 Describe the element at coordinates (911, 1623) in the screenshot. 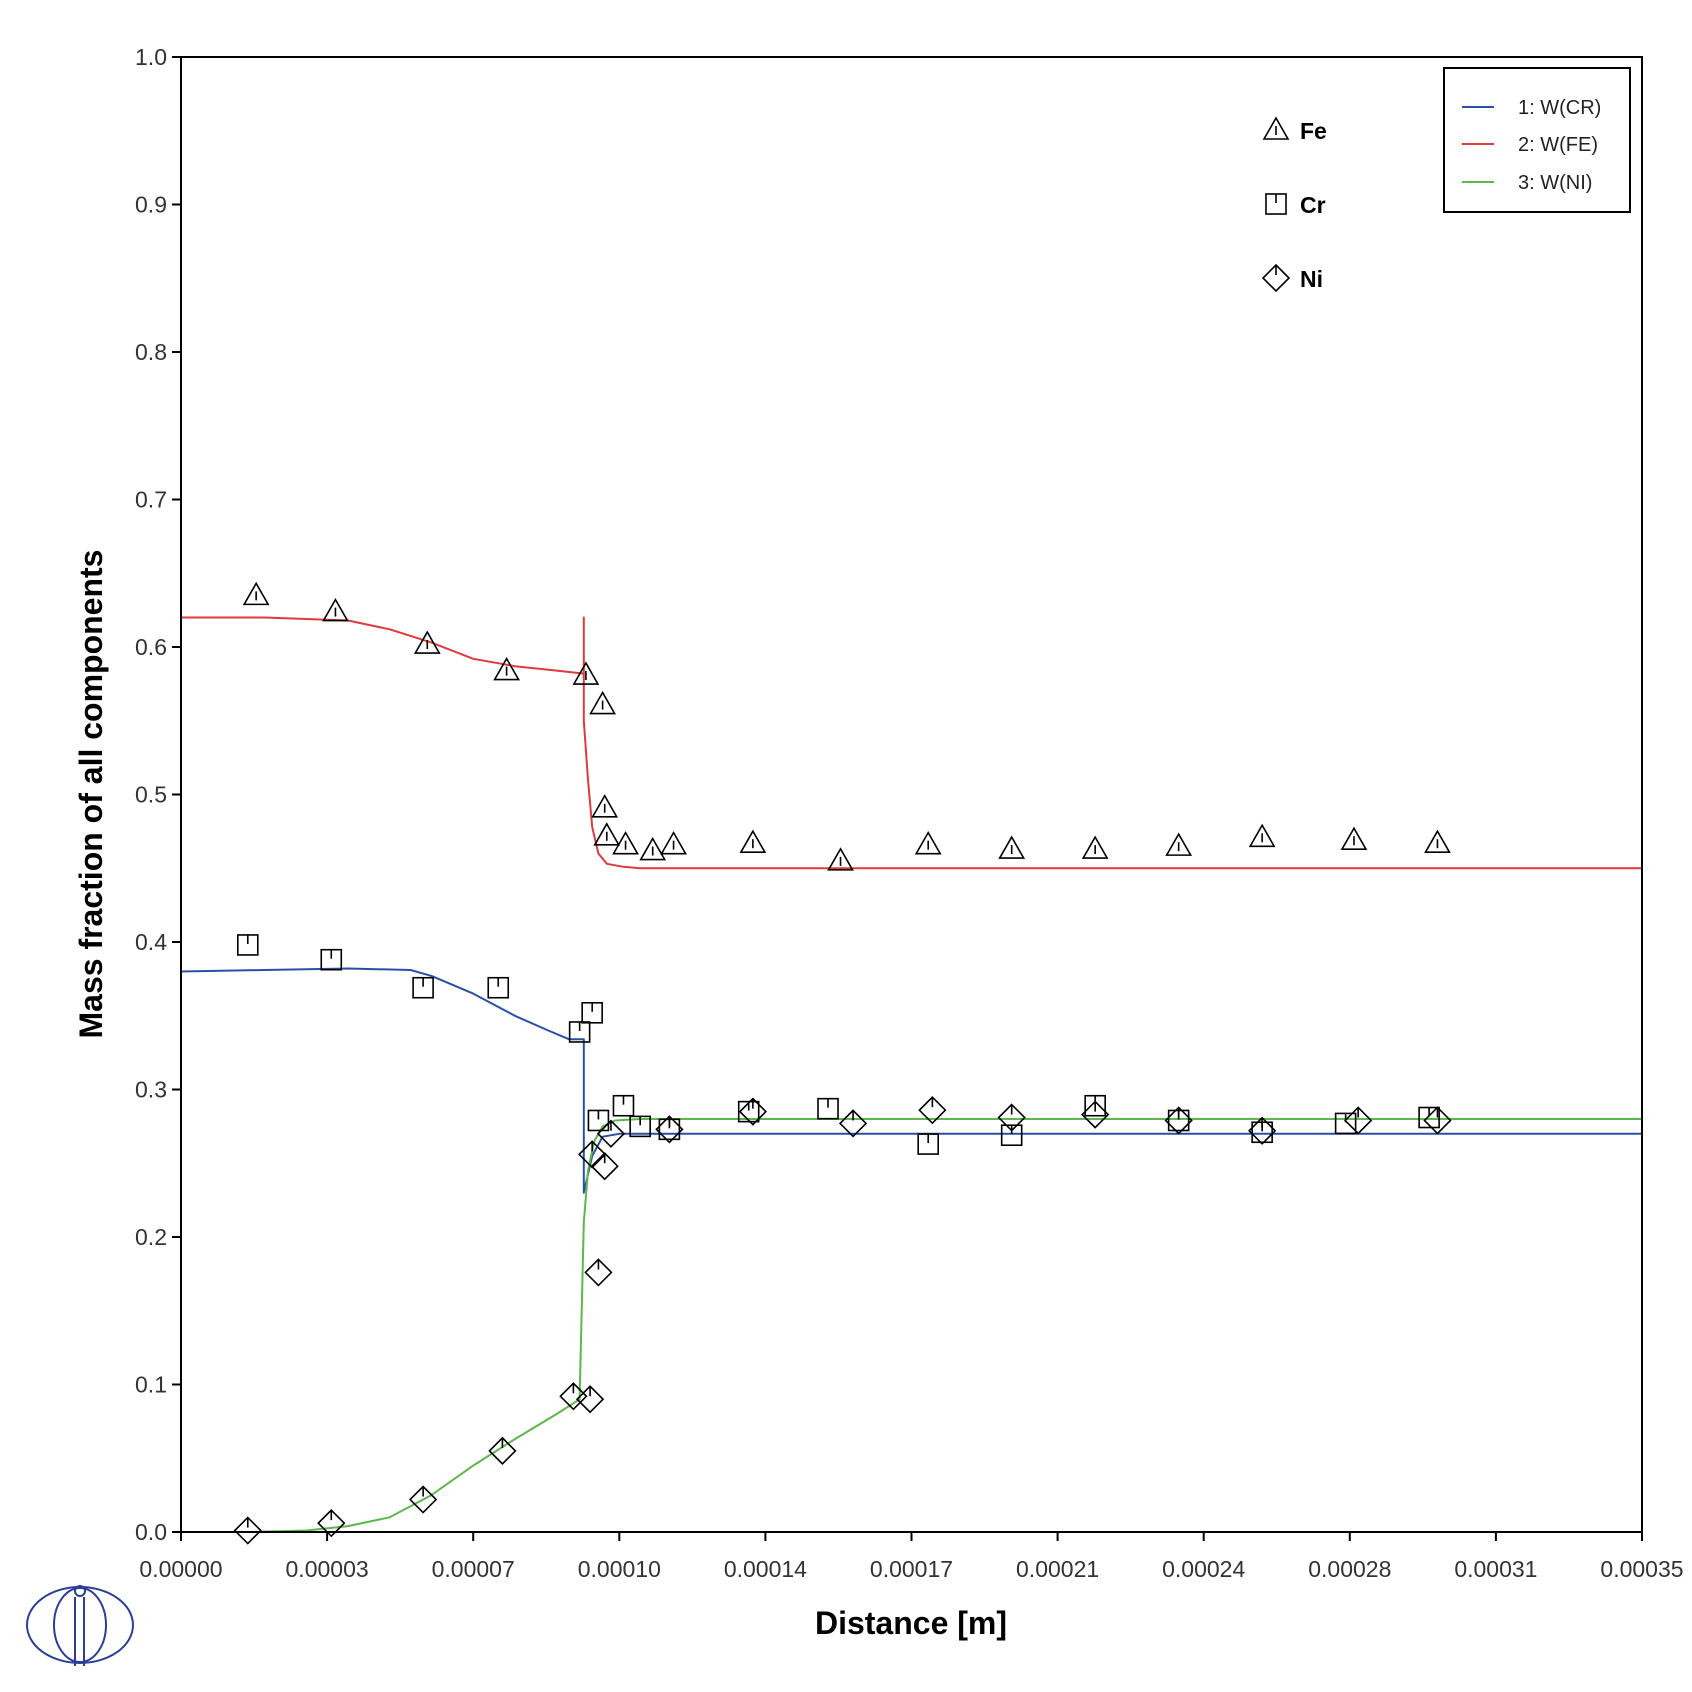

I see `x-axis-title: Distance [m]` at that location.